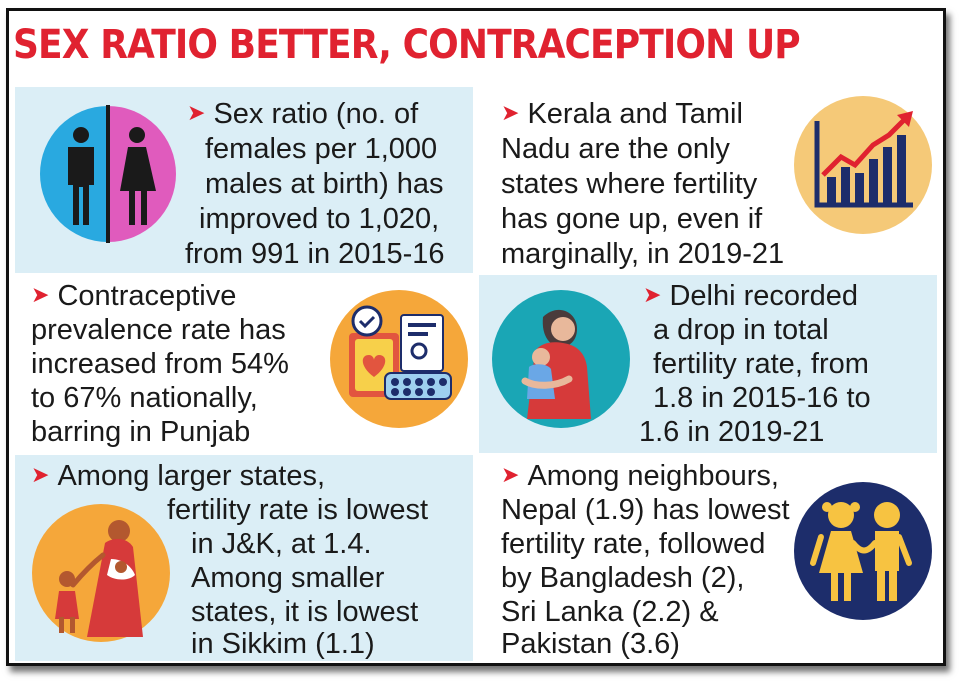  I want to click on fact-text-line: Nepal (1.9) has lowest, so click(645, 510).